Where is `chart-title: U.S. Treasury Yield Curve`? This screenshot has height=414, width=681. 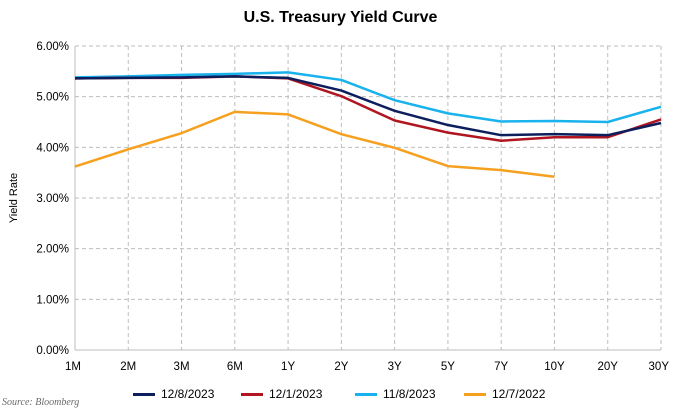
chart-title: U.S. Treasury Yield Curve is located at coordinates (340, 17).